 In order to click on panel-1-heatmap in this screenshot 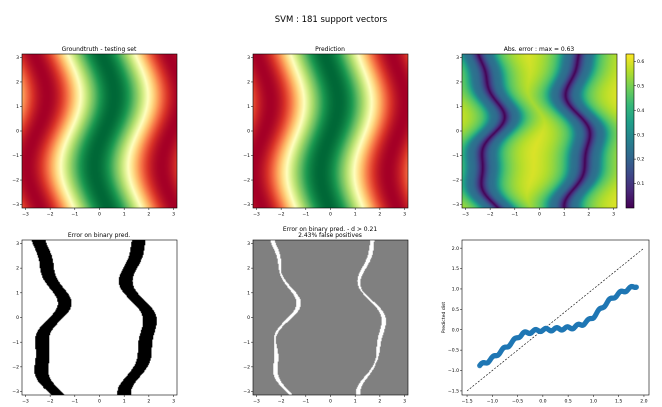, I will do `click(99, 131)`.